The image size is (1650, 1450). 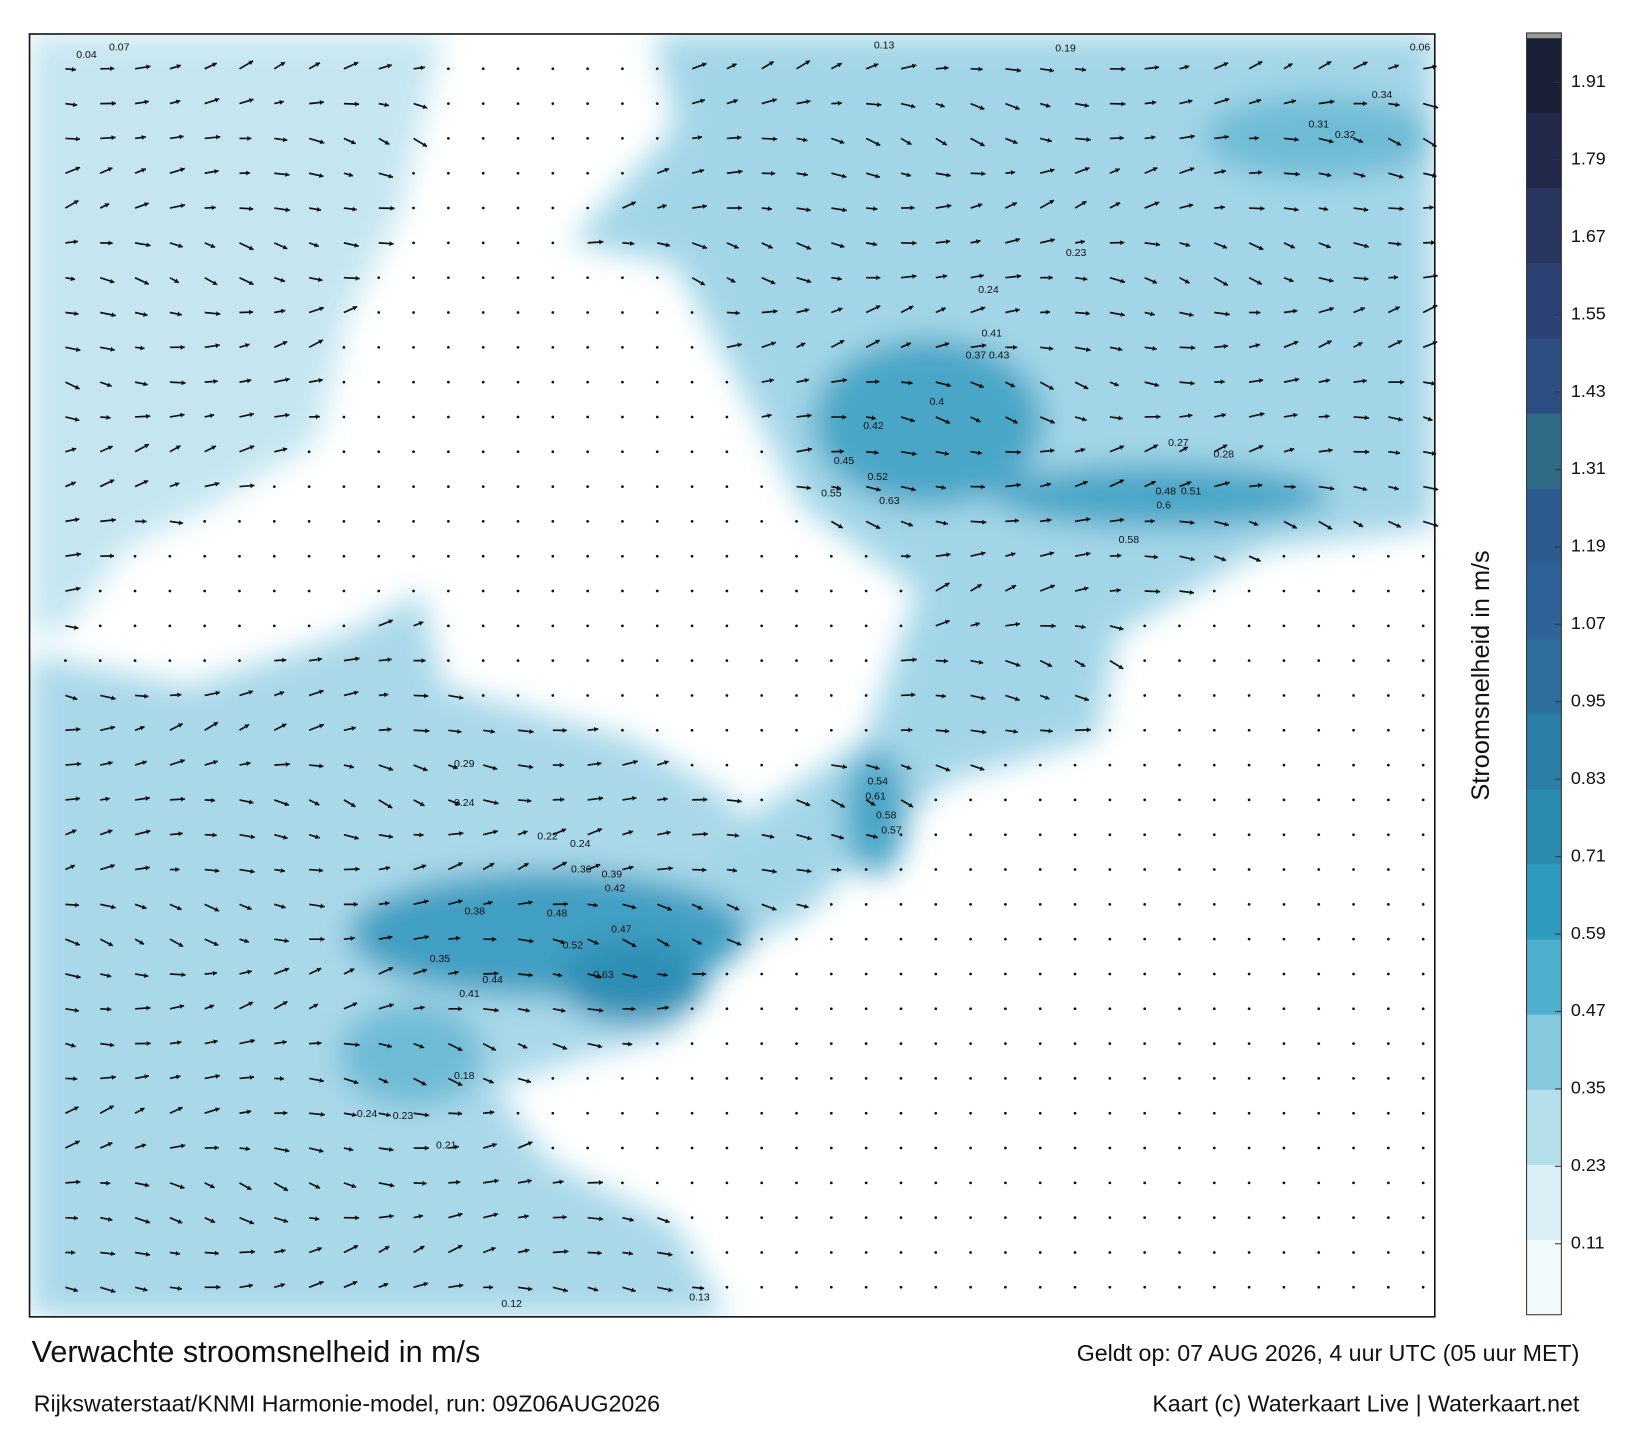 I want to click on speed-label: 0.57, so click(x=891, y=830).